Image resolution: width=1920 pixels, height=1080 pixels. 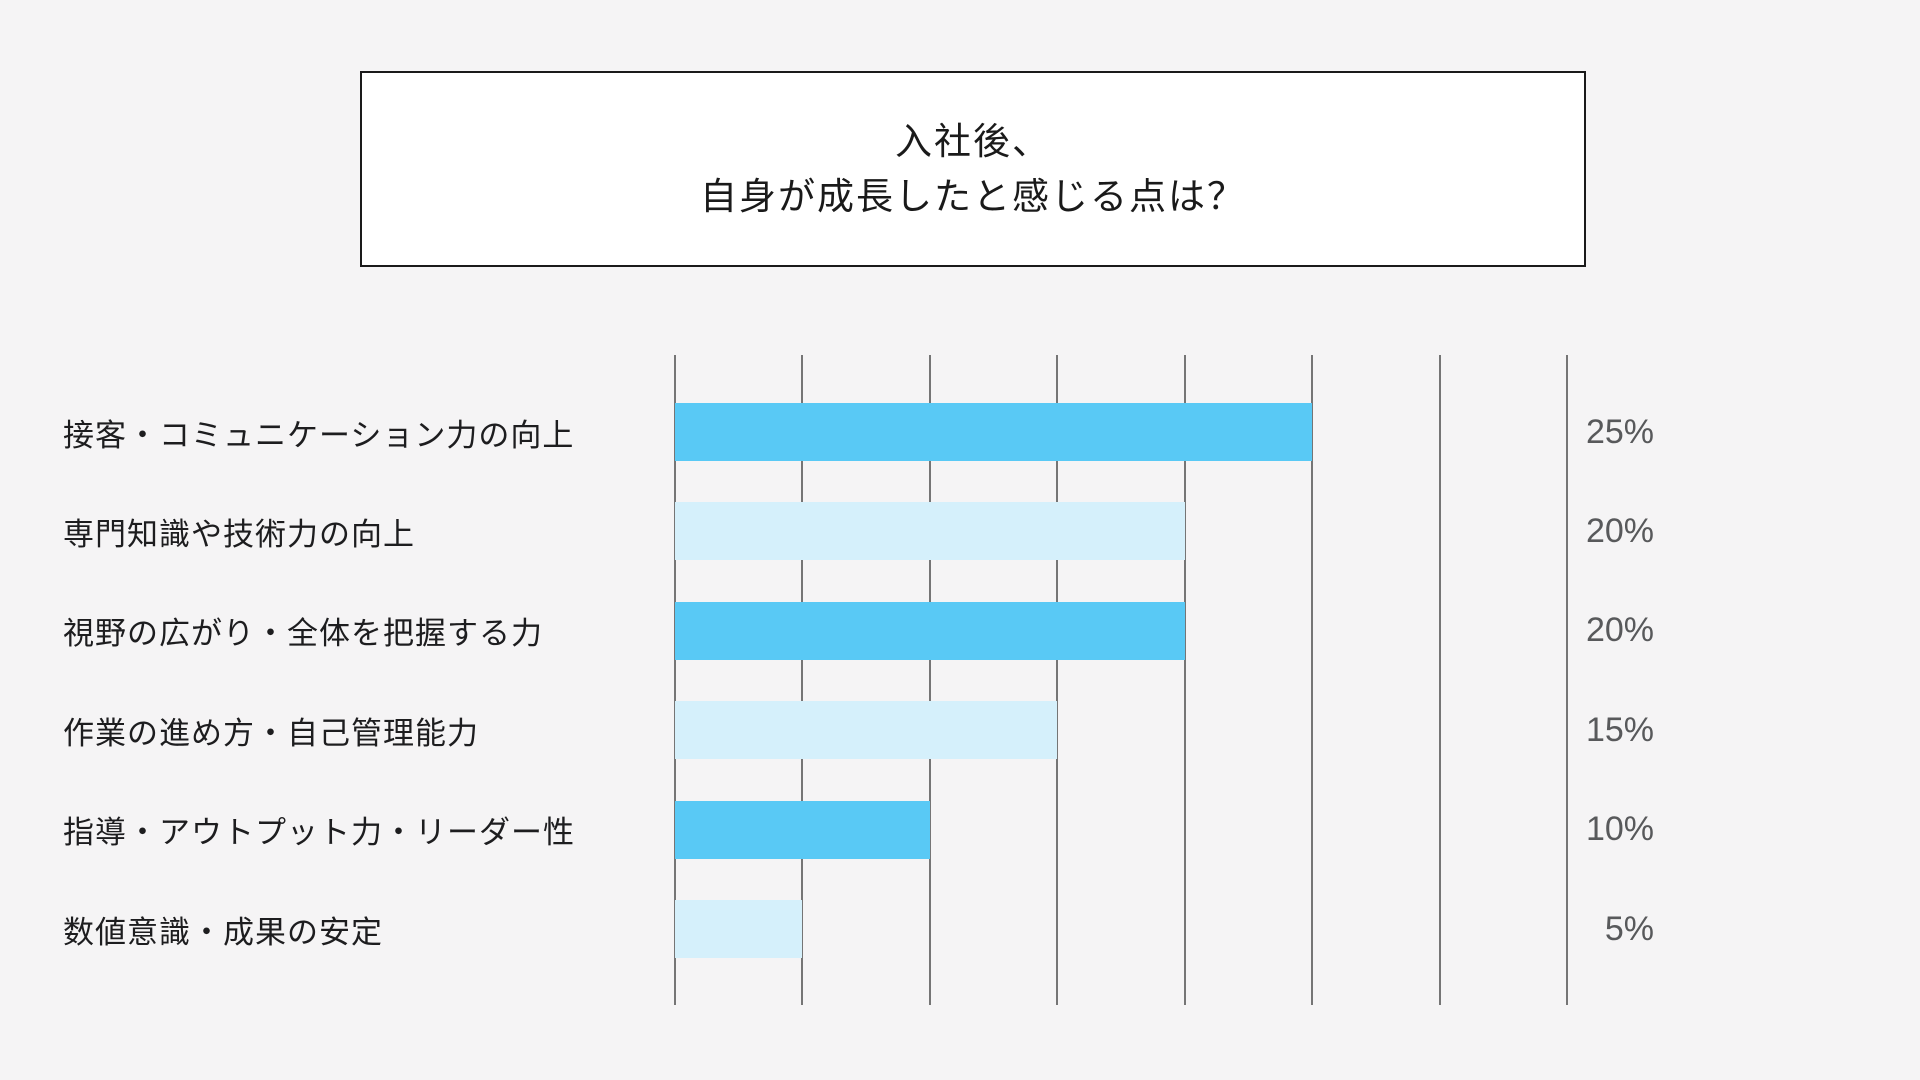 What do you see at coordinates (239, 534) in the screenshot?
I see `category-label: 専門知識や技術力の向上` at bounding box center [239, 534].